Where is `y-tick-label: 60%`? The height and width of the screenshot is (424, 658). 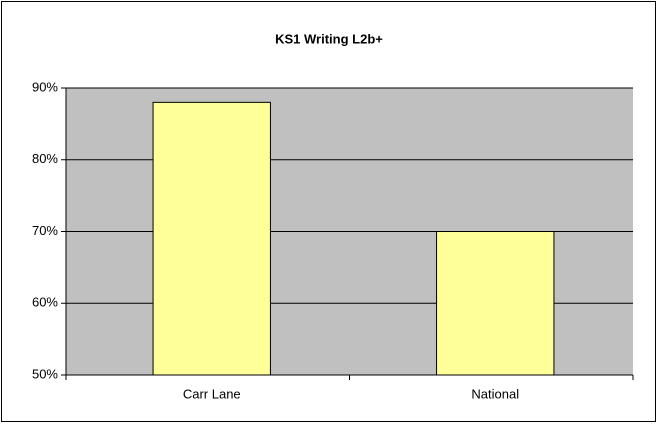 y-tick-label: 60% is located at coordinates (45, 302).